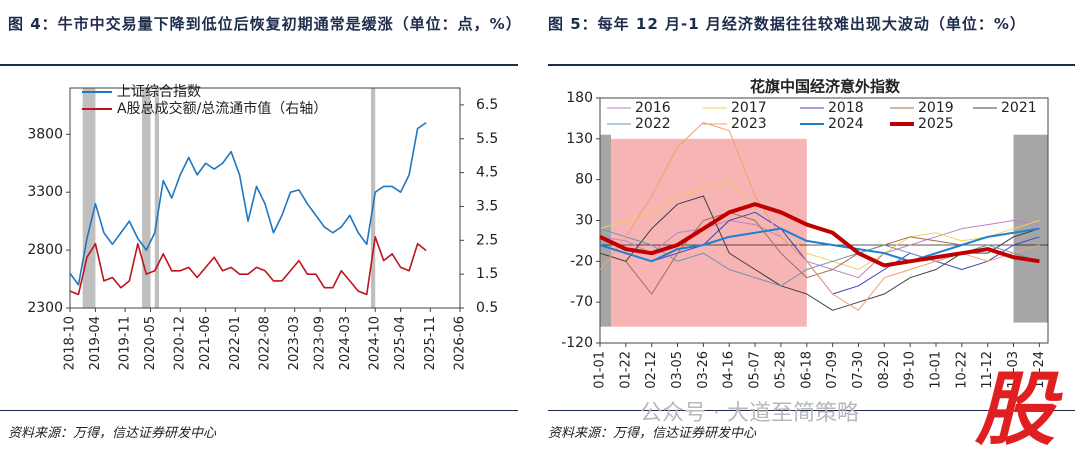 The width and height of the screenshot is (1080, 461). What do you see at coordinates (806, 370) in the screenshot?
I see `x-tick-label: 06-18` at bounding box center [806, 370].